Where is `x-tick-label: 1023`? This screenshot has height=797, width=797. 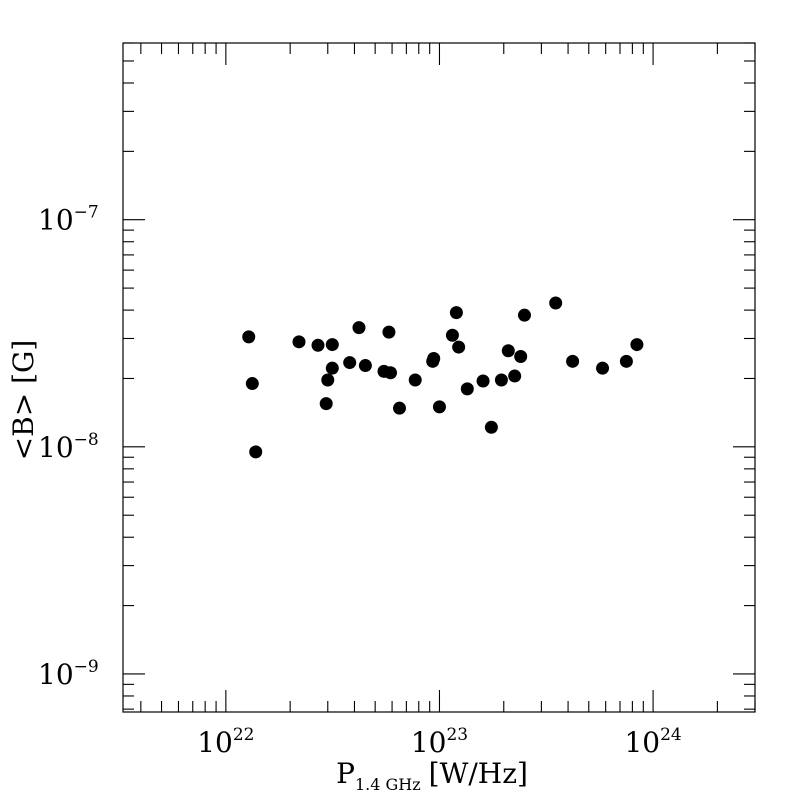
x-tick-label: 1023 is located at coordinates (439, 742).